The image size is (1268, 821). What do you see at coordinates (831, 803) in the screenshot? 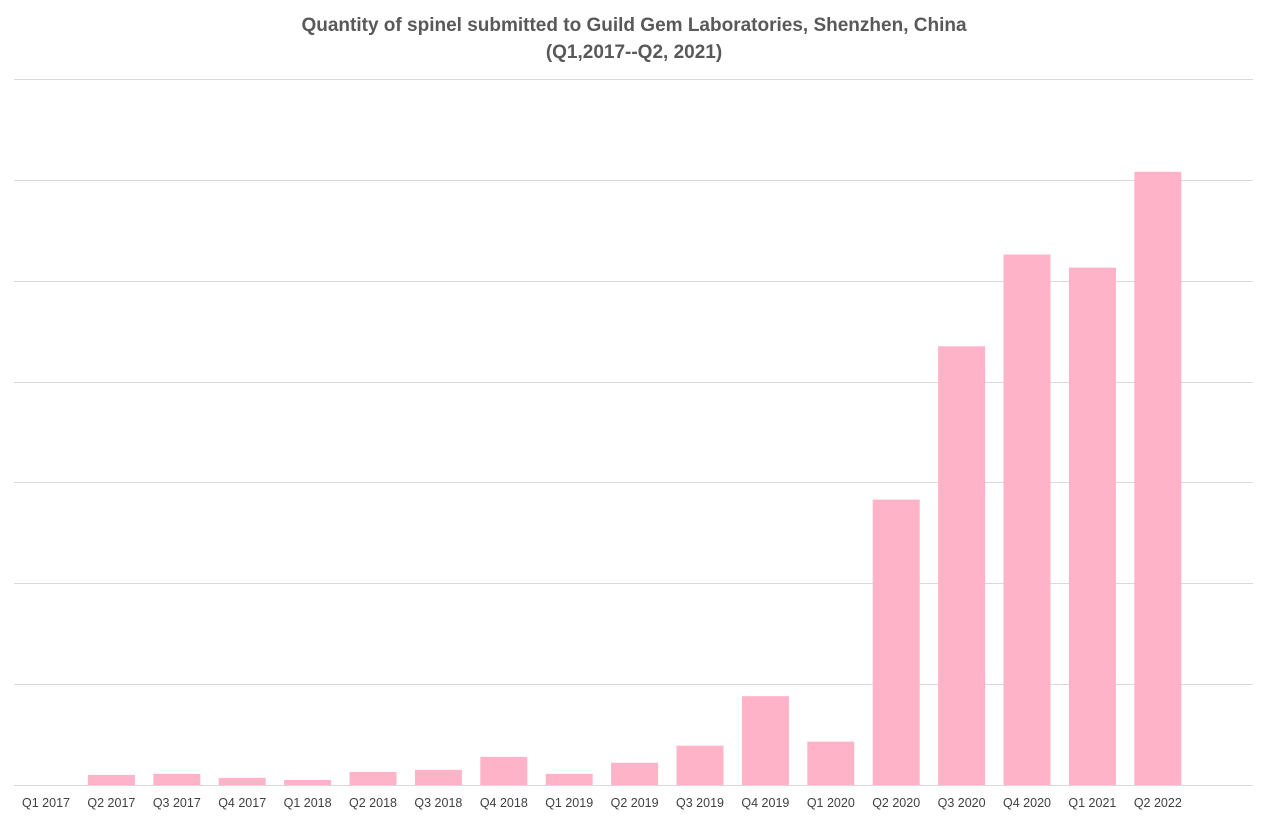
I see `x-tick-label: Q1 2020` at bounding box center [831, 803].